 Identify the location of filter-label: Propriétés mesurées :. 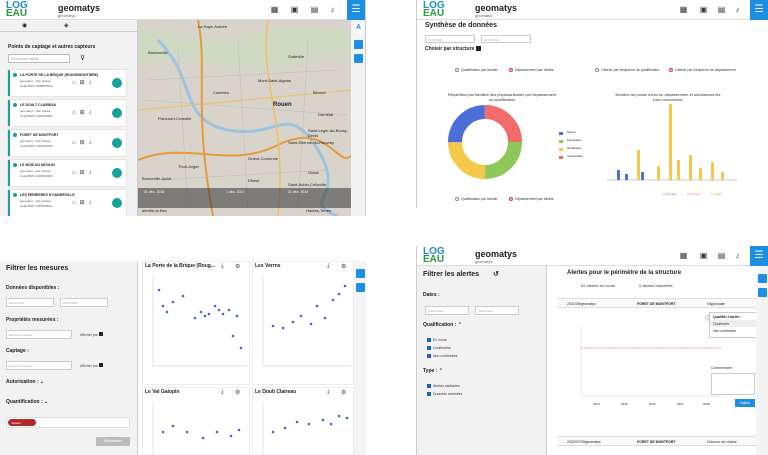
(32, 320).